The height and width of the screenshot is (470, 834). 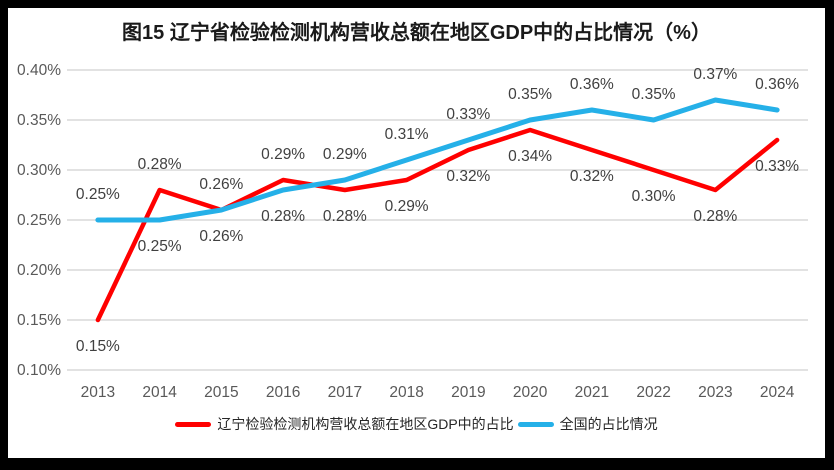 What do you see at coordinates (221, 236) in the screenshot?
I see `national-data-label: 0.26%` at bounding box center [221, 236].